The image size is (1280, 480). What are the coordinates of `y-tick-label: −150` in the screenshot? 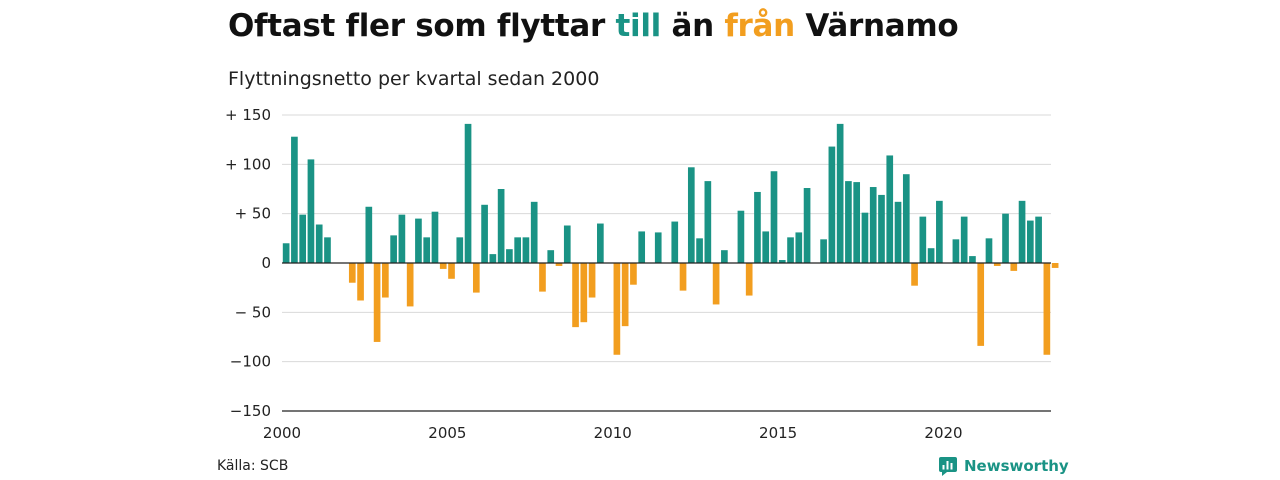 It's located at (250, 411).